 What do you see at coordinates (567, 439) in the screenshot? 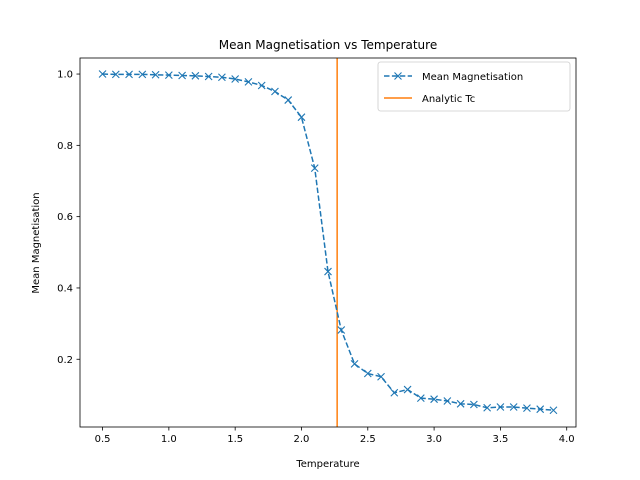
I see `x-tick-label: 4.0` at bounding box center [567, 439].